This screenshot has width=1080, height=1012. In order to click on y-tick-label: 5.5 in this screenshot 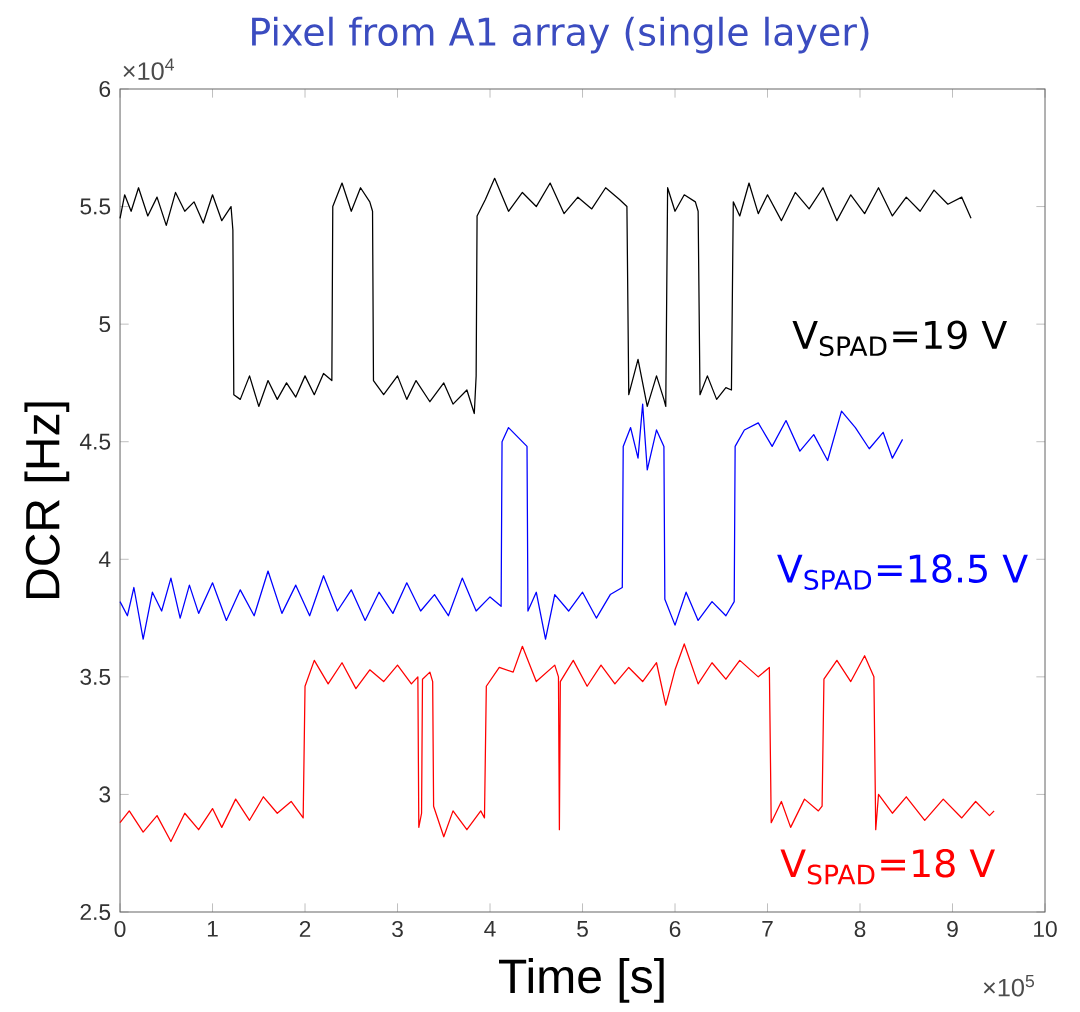, I will do `click(95, 206)`.